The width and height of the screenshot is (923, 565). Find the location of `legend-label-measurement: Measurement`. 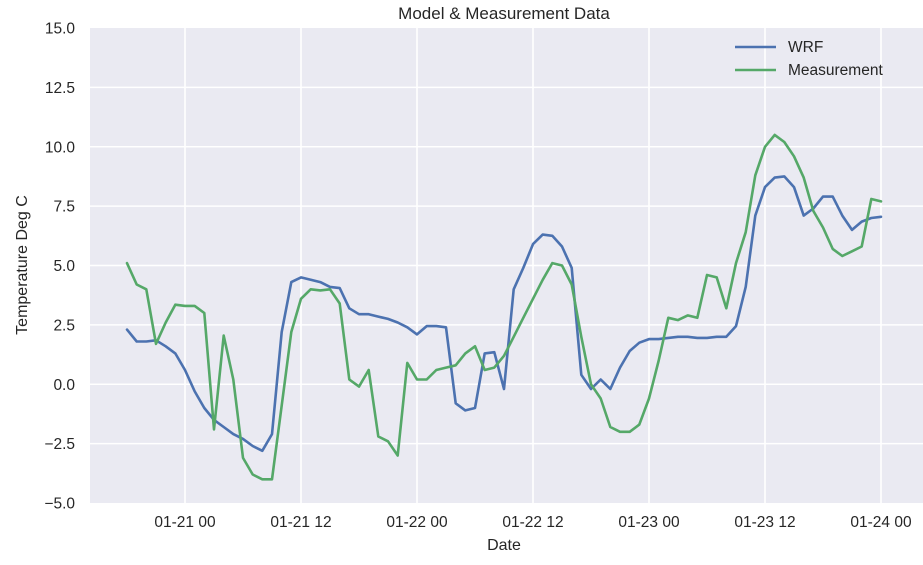

legend-label-measurement: Measurement is located at coordinates (835, 70).